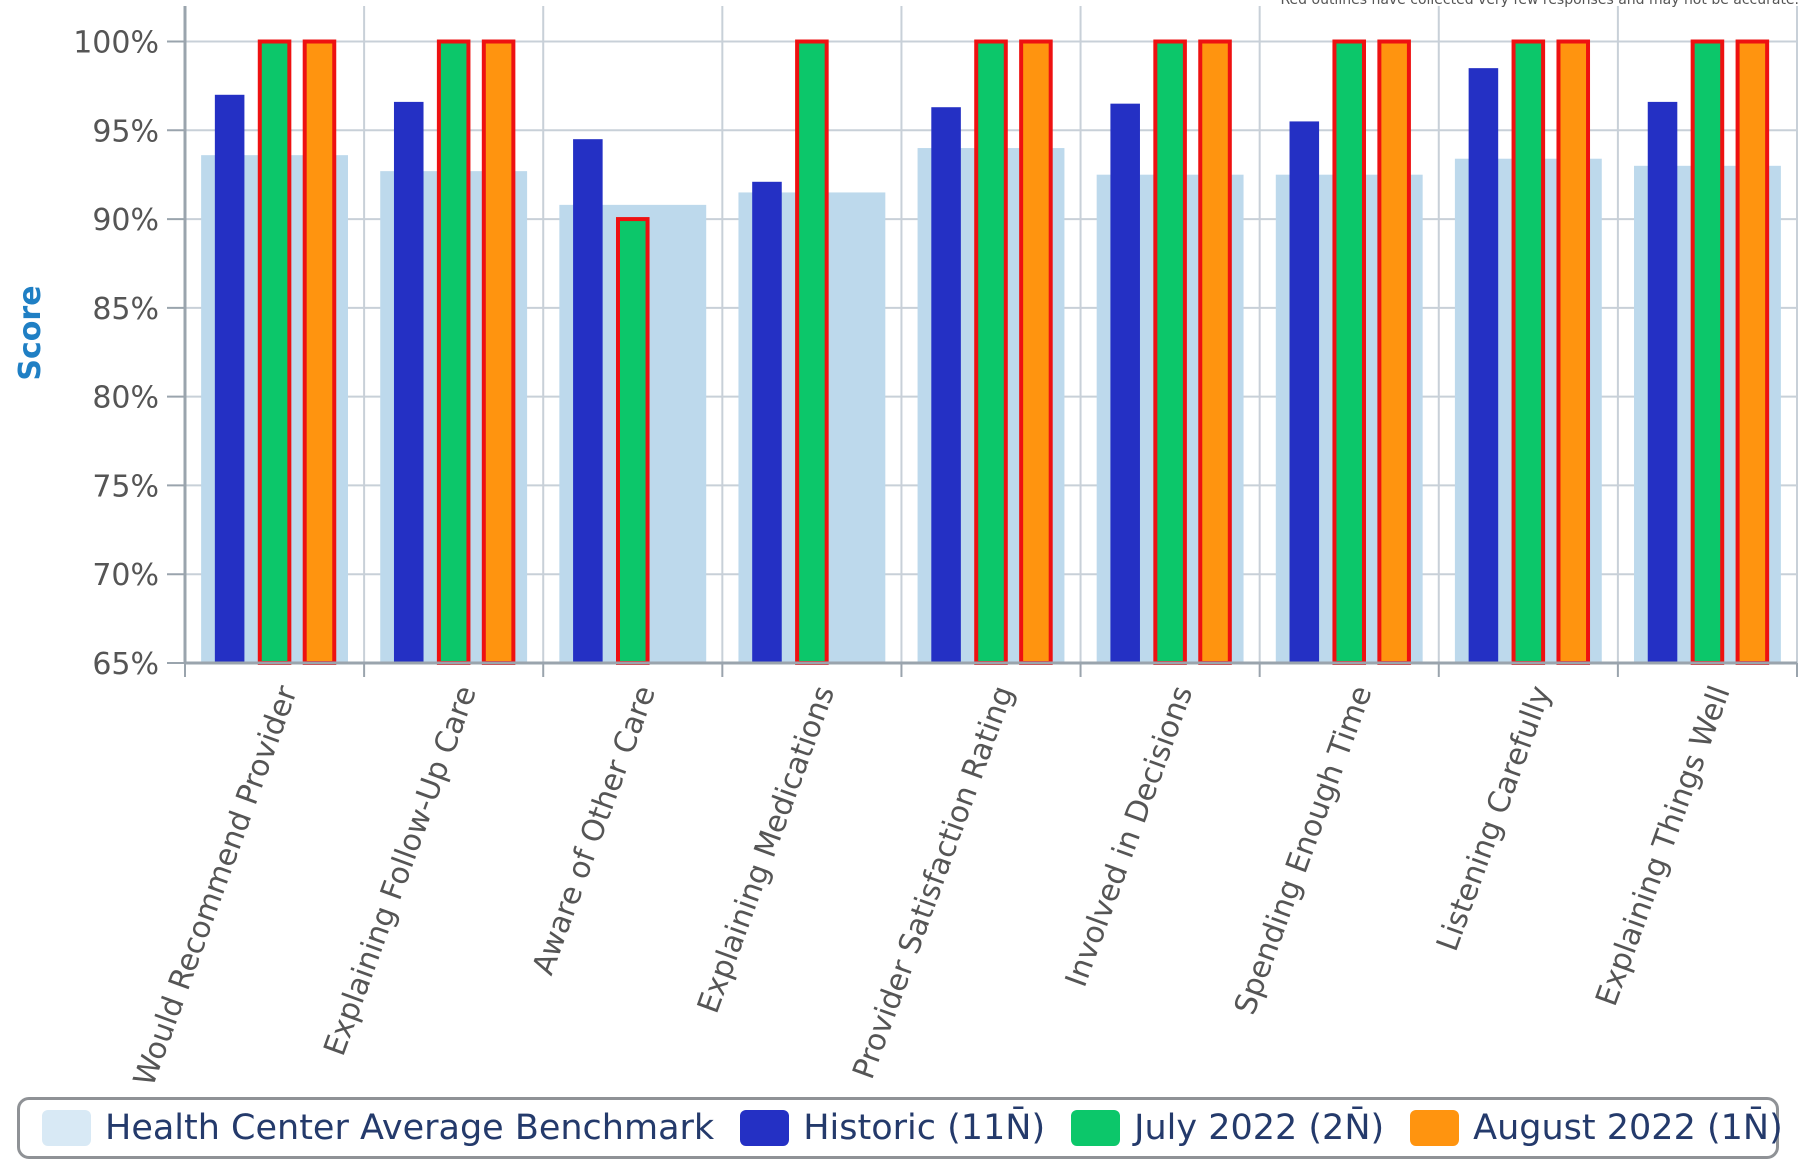  Describe the element at coordinates (30, 332) in the screenshot. I see `y-axis-label: Score` at that location.